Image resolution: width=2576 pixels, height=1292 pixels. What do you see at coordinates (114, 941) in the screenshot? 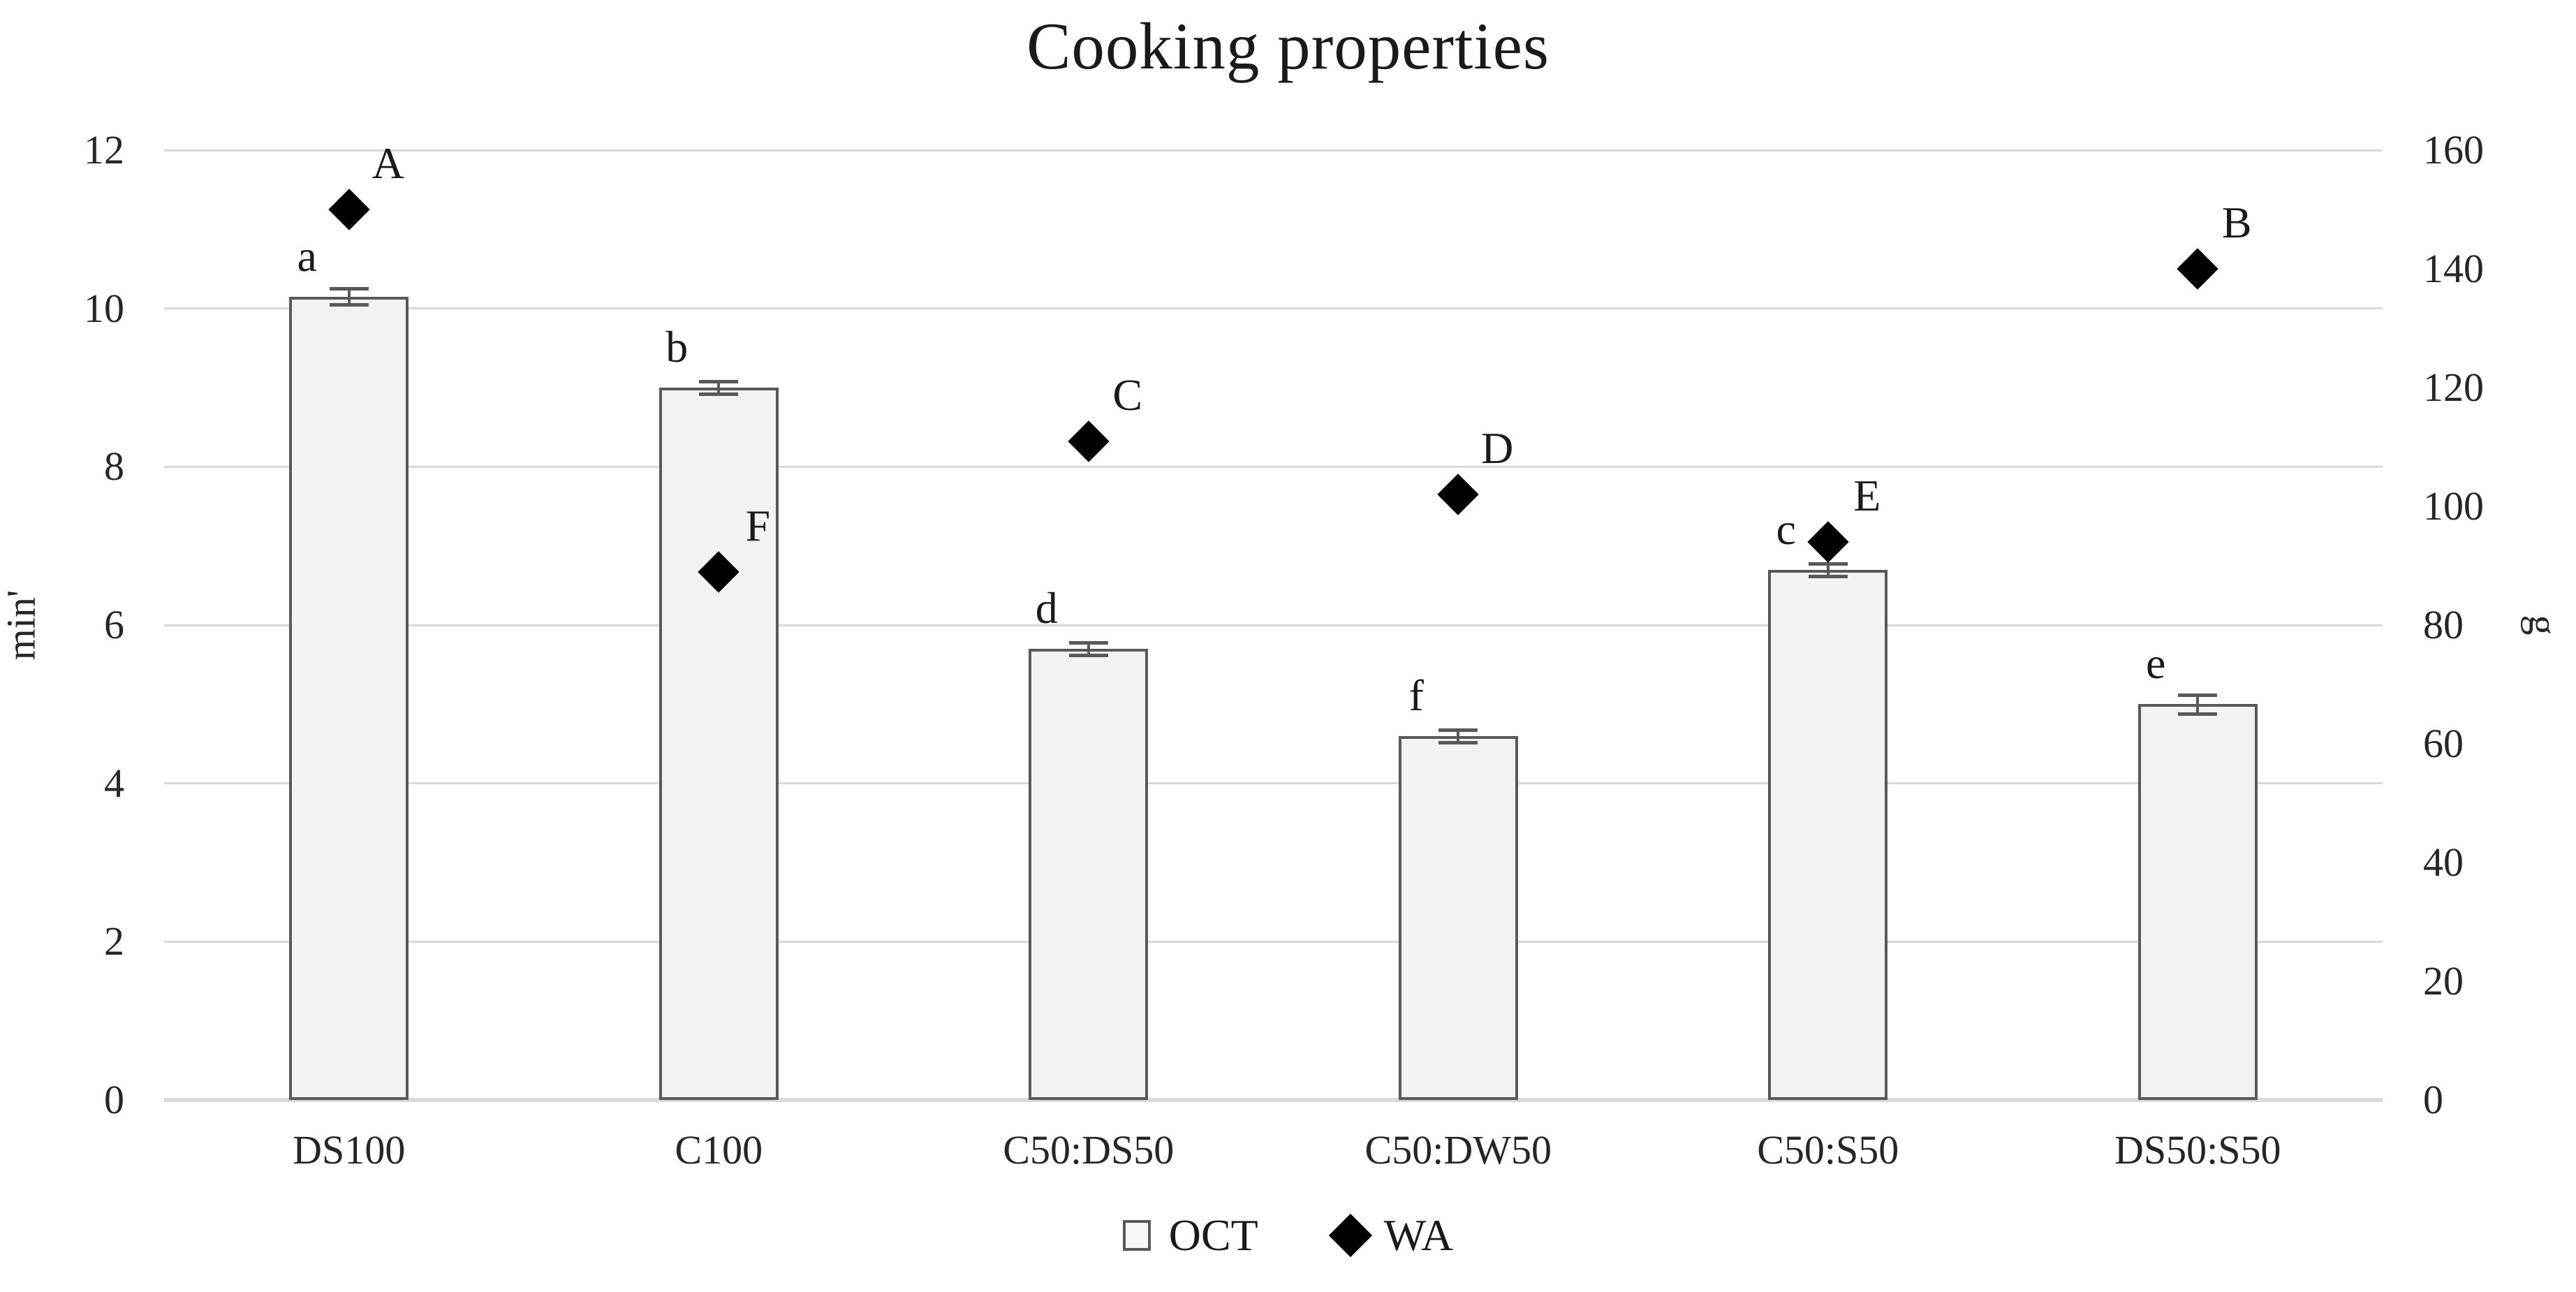
I see `left-axis-tick-label: 2` at bounding box center [114, 941].